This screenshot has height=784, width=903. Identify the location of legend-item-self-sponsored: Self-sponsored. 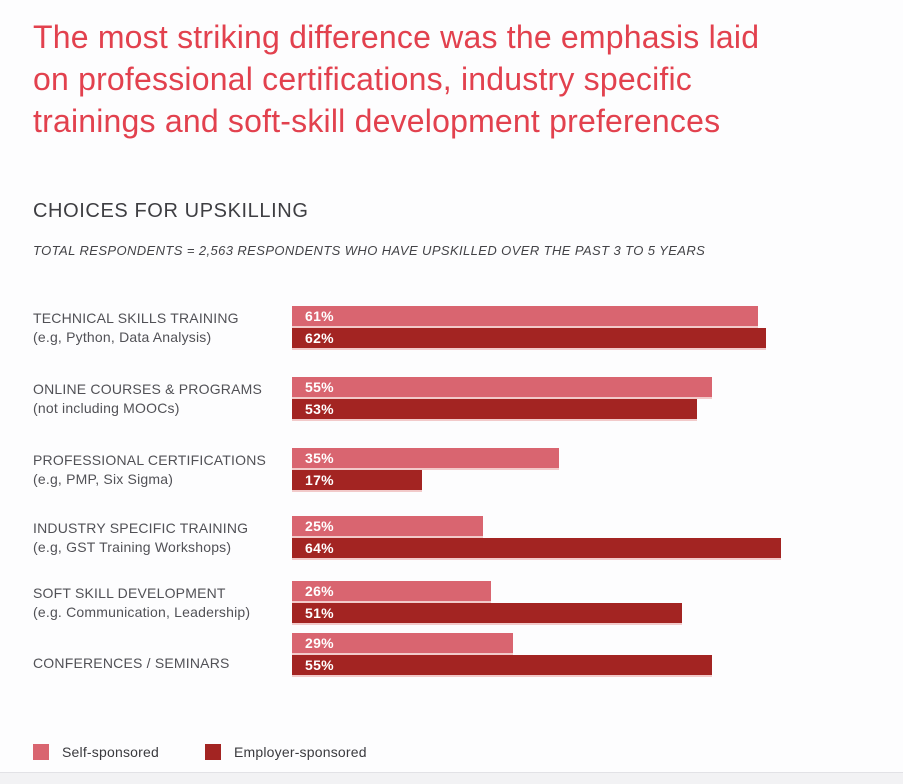
(96, 752).